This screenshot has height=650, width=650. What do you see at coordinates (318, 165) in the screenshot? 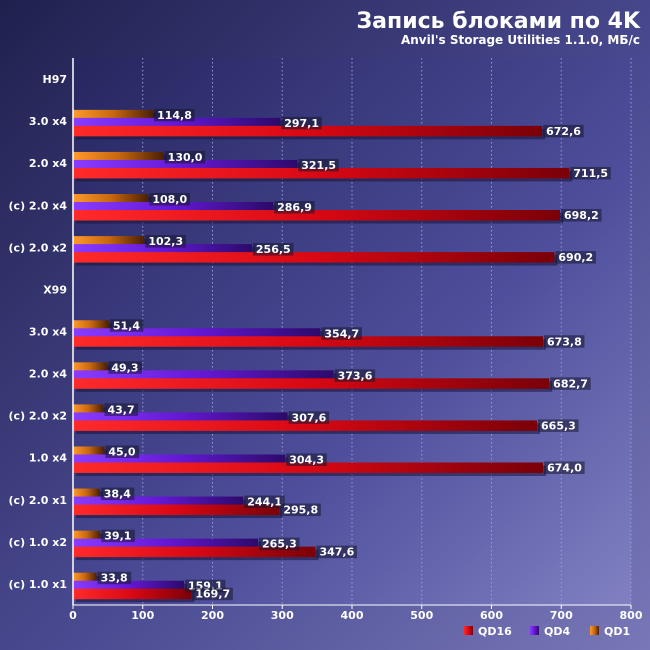
I see `data-label-qd4: 321,5` at bounding box center [318, 165].